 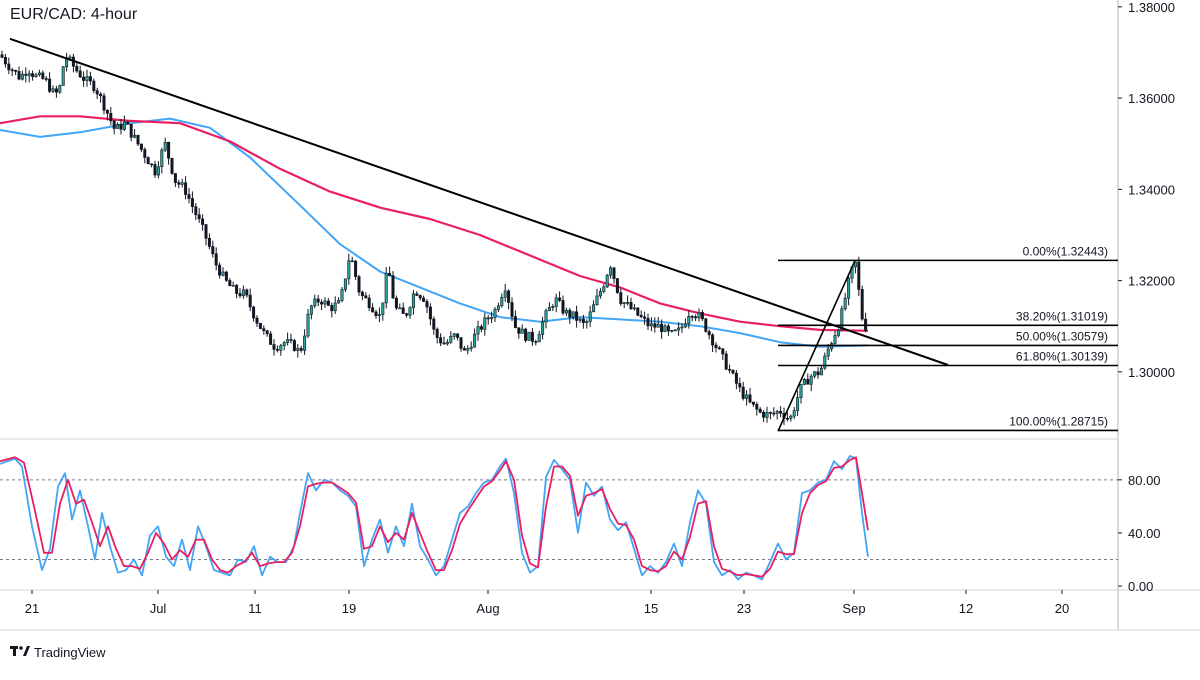 I want to click on price-tick-label: 1.32000, so click(x=1151, y=281).